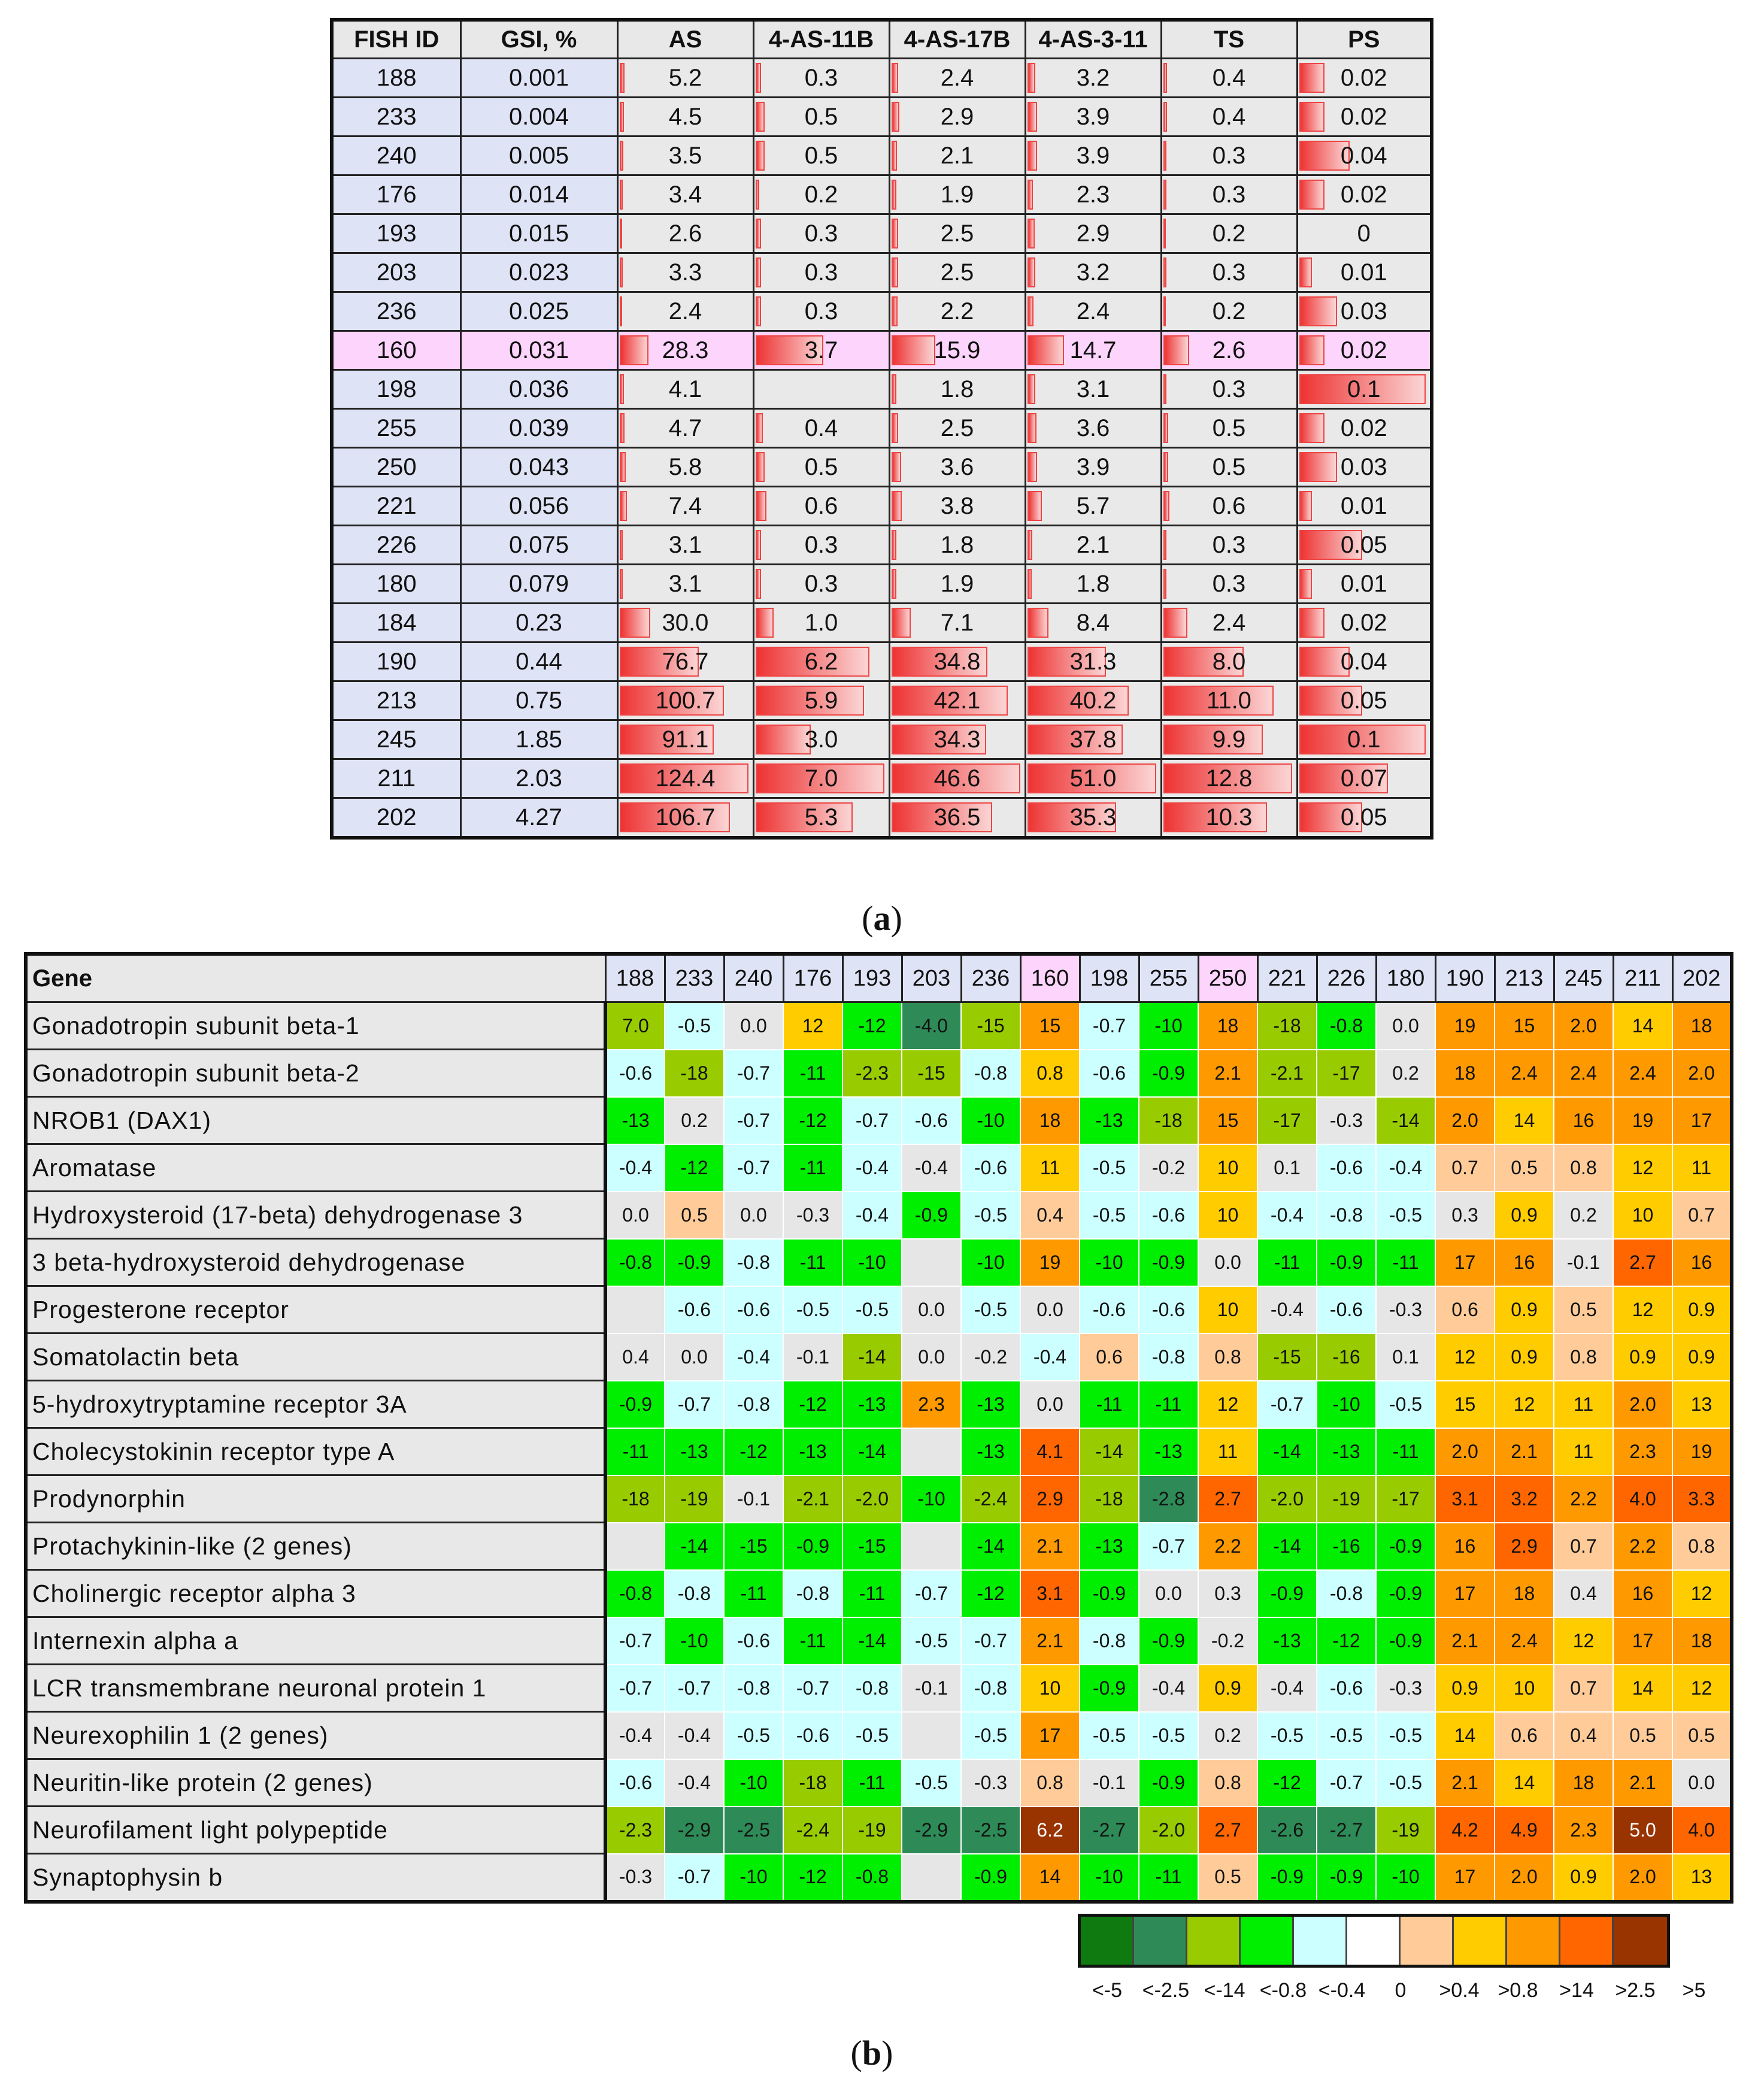 This screenshot has height=2094, width=1764. What do you see at coordinates (685, 623) in the screenshot?
I see `cell-value: 30.0` at bounding box center [685, 623].